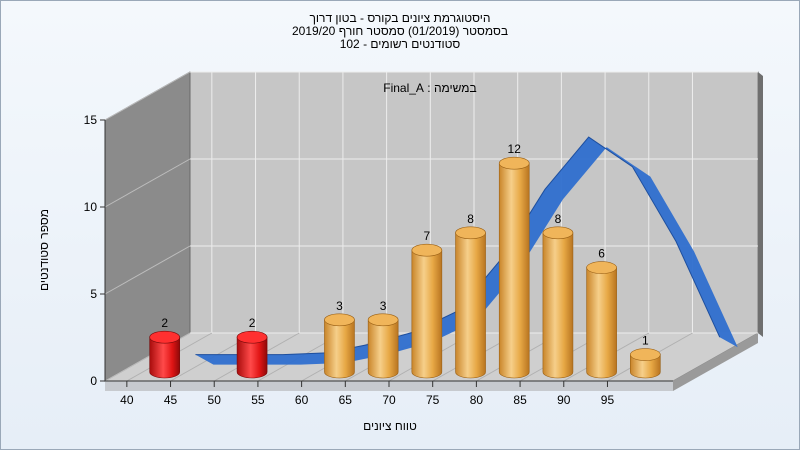 The image size is (800, 450). I want to click on chart-title-line-3: סטודנטים רשומים - 102, so click(400, 44).